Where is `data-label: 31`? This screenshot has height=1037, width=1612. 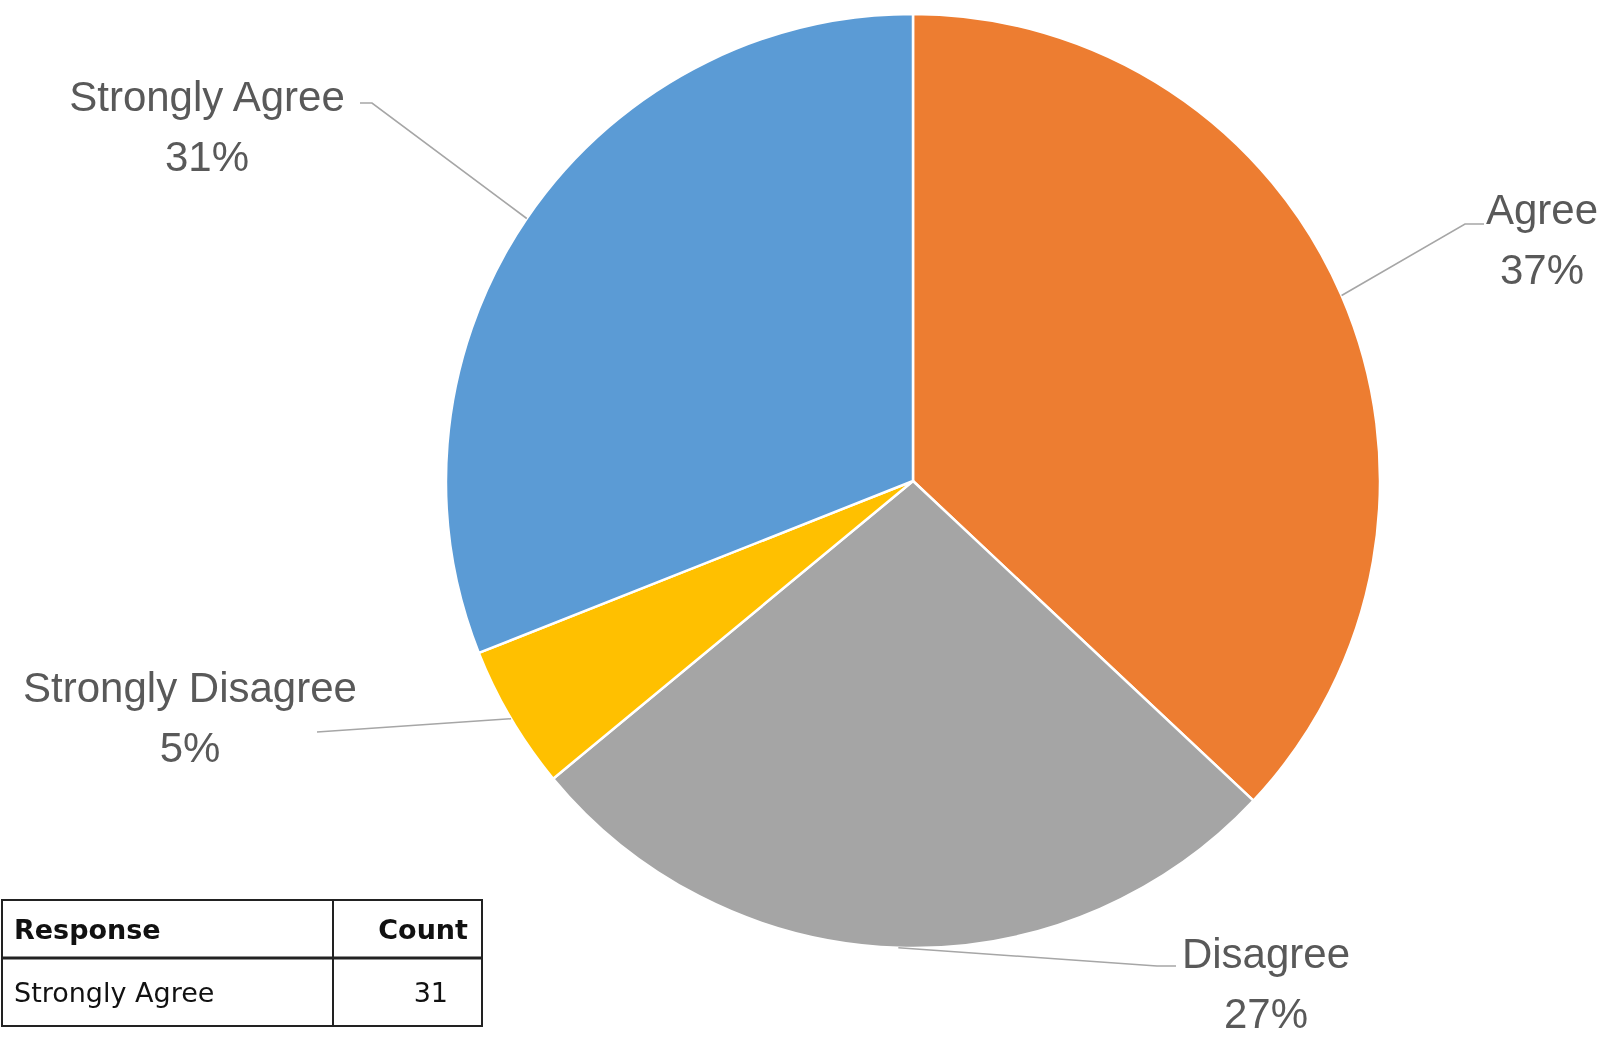 data-label: 31 is located at coordinates (430, 992).